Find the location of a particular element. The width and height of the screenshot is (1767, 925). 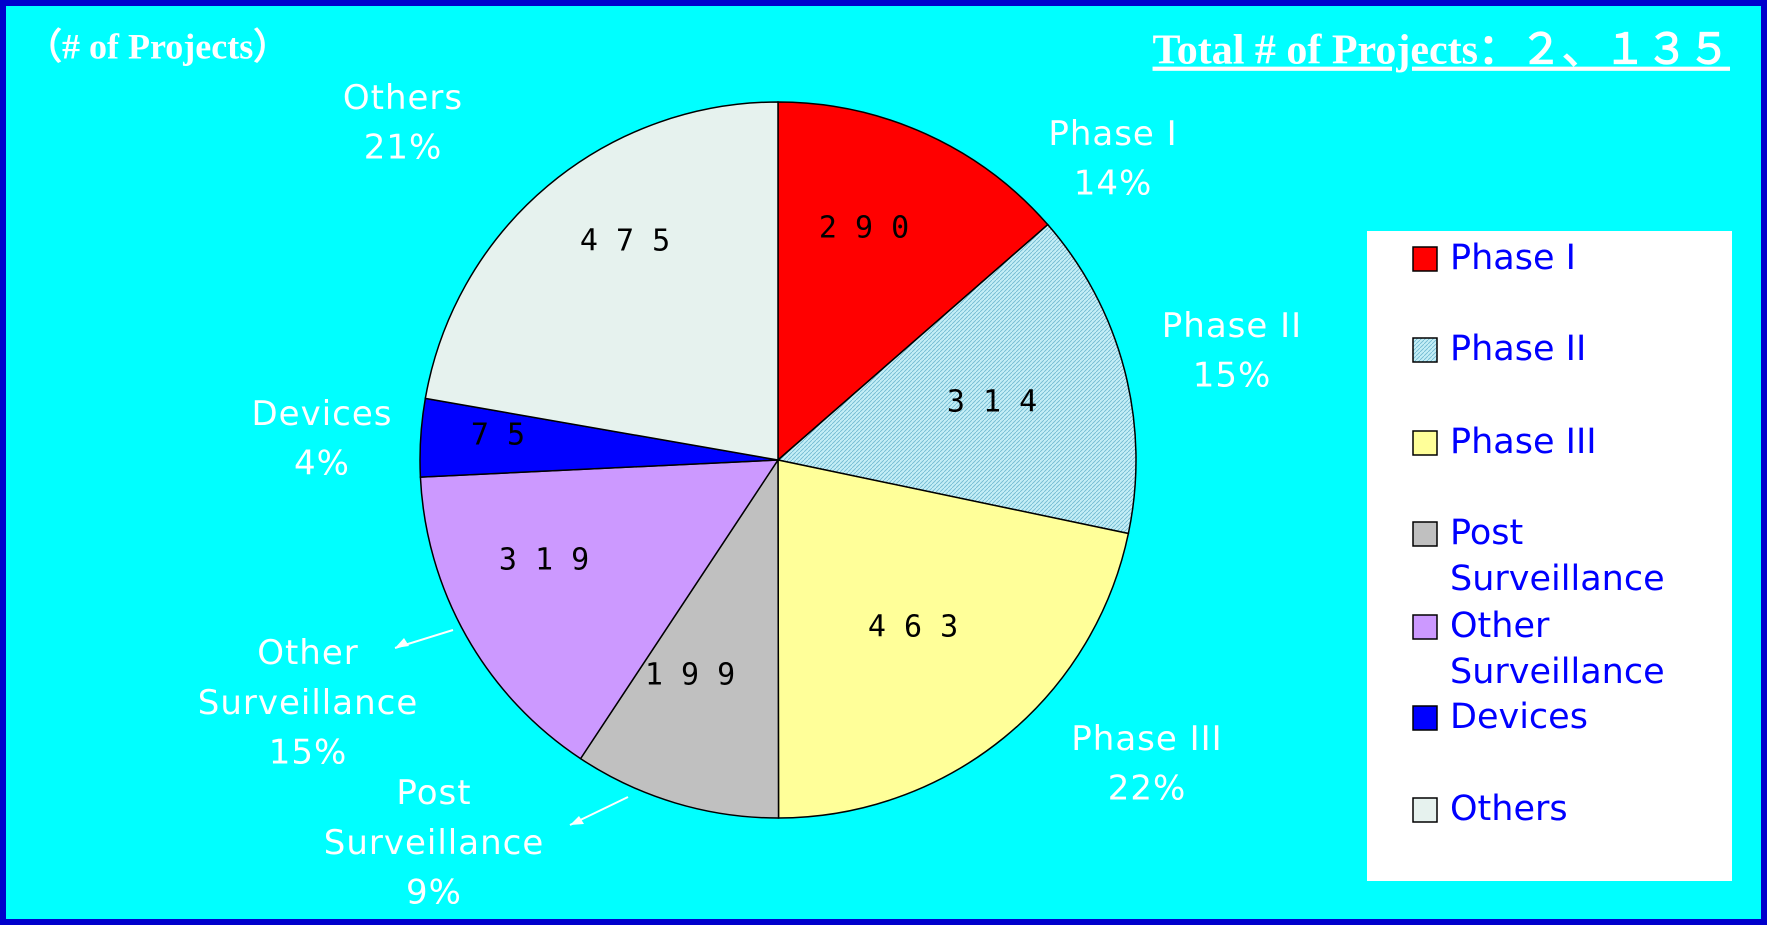

category-label: Phase I is located at coordinates (1112, 134).